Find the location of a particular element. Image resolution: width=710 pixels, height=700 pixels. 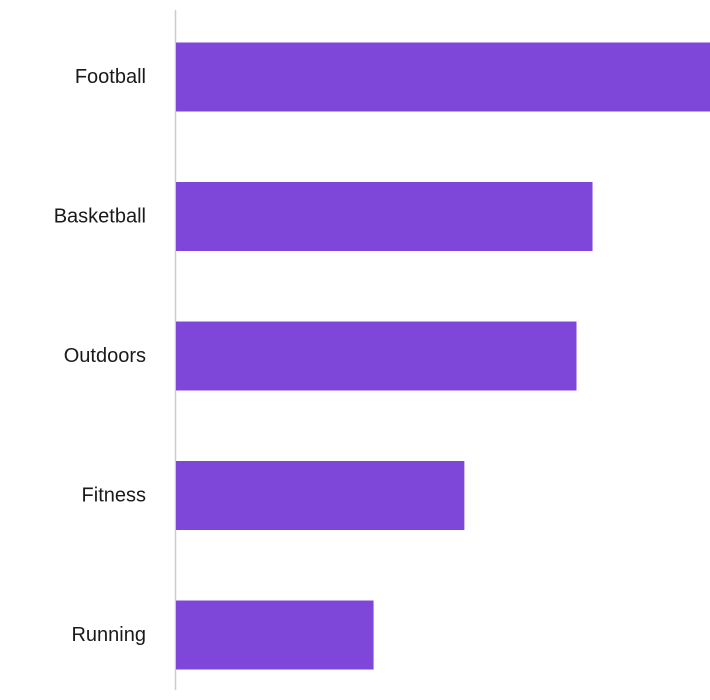

bar-outdoors is located at coordinates (376, 356).